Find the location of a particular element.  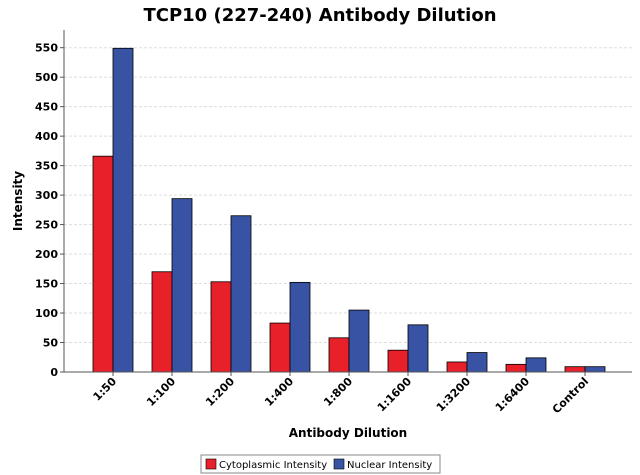

y-tick-label: 150 is located at coordinates (46, 284).